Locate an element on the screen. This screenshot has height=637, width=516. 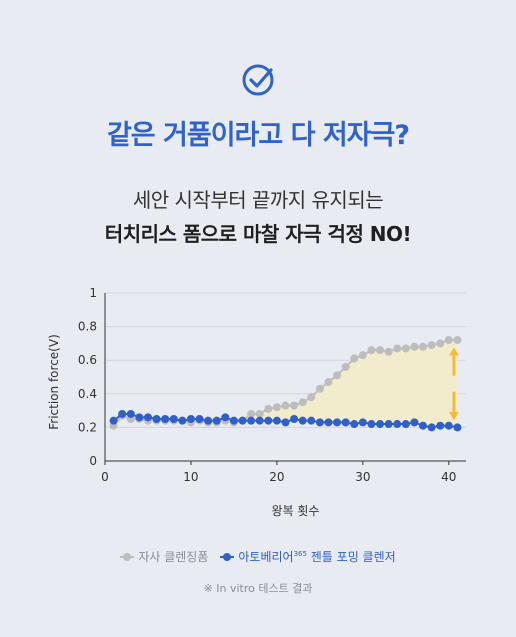
y-tick-label: 0.6 is located at coordinates (87, 360).